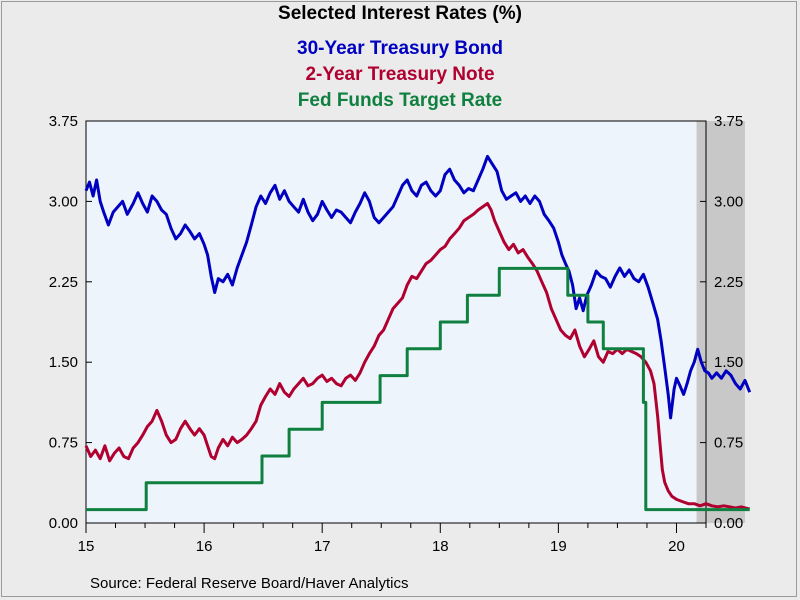  Describe the element at coordinates (400, 48) in the screenshot. I see `legend-30yr-bond: 30-Year Treasury Bond` at that location.